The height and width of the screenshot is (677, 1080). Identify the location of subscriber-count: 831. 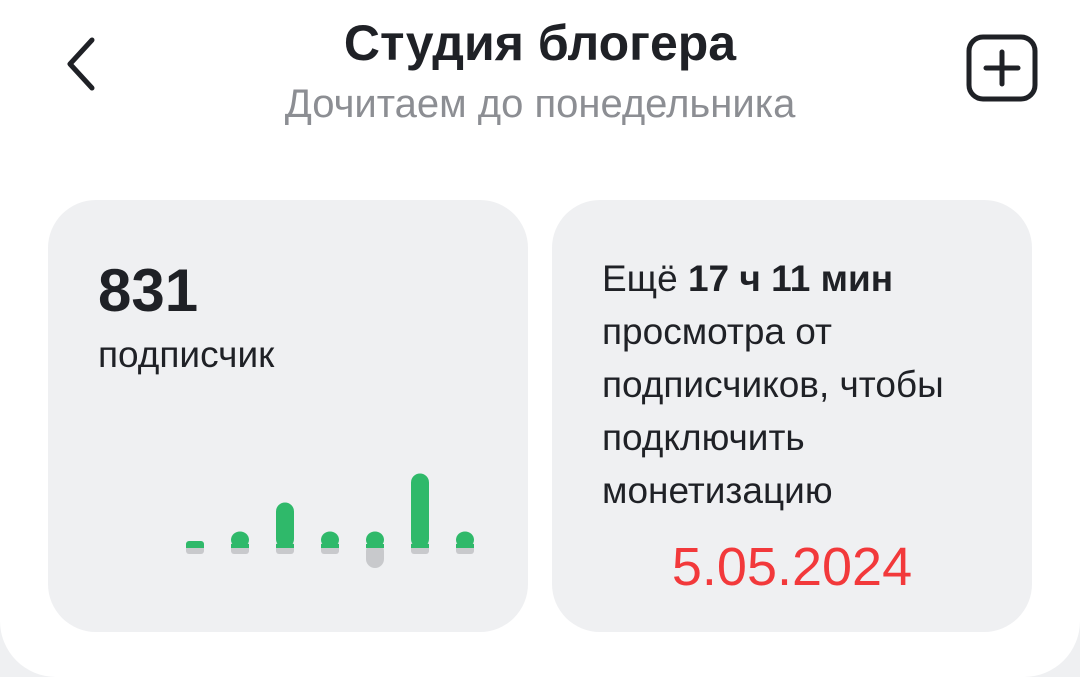
(148, 290).